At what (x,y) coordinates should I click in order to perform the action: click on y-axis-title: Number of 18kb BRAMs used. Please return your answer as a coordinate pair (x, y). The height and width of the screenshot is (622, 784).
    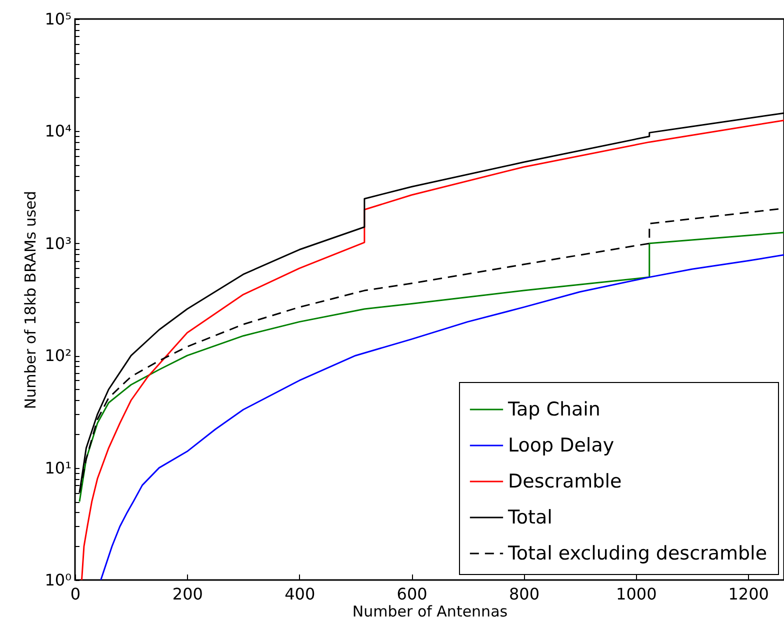
    Looking at the image, I should click on (31, 300).